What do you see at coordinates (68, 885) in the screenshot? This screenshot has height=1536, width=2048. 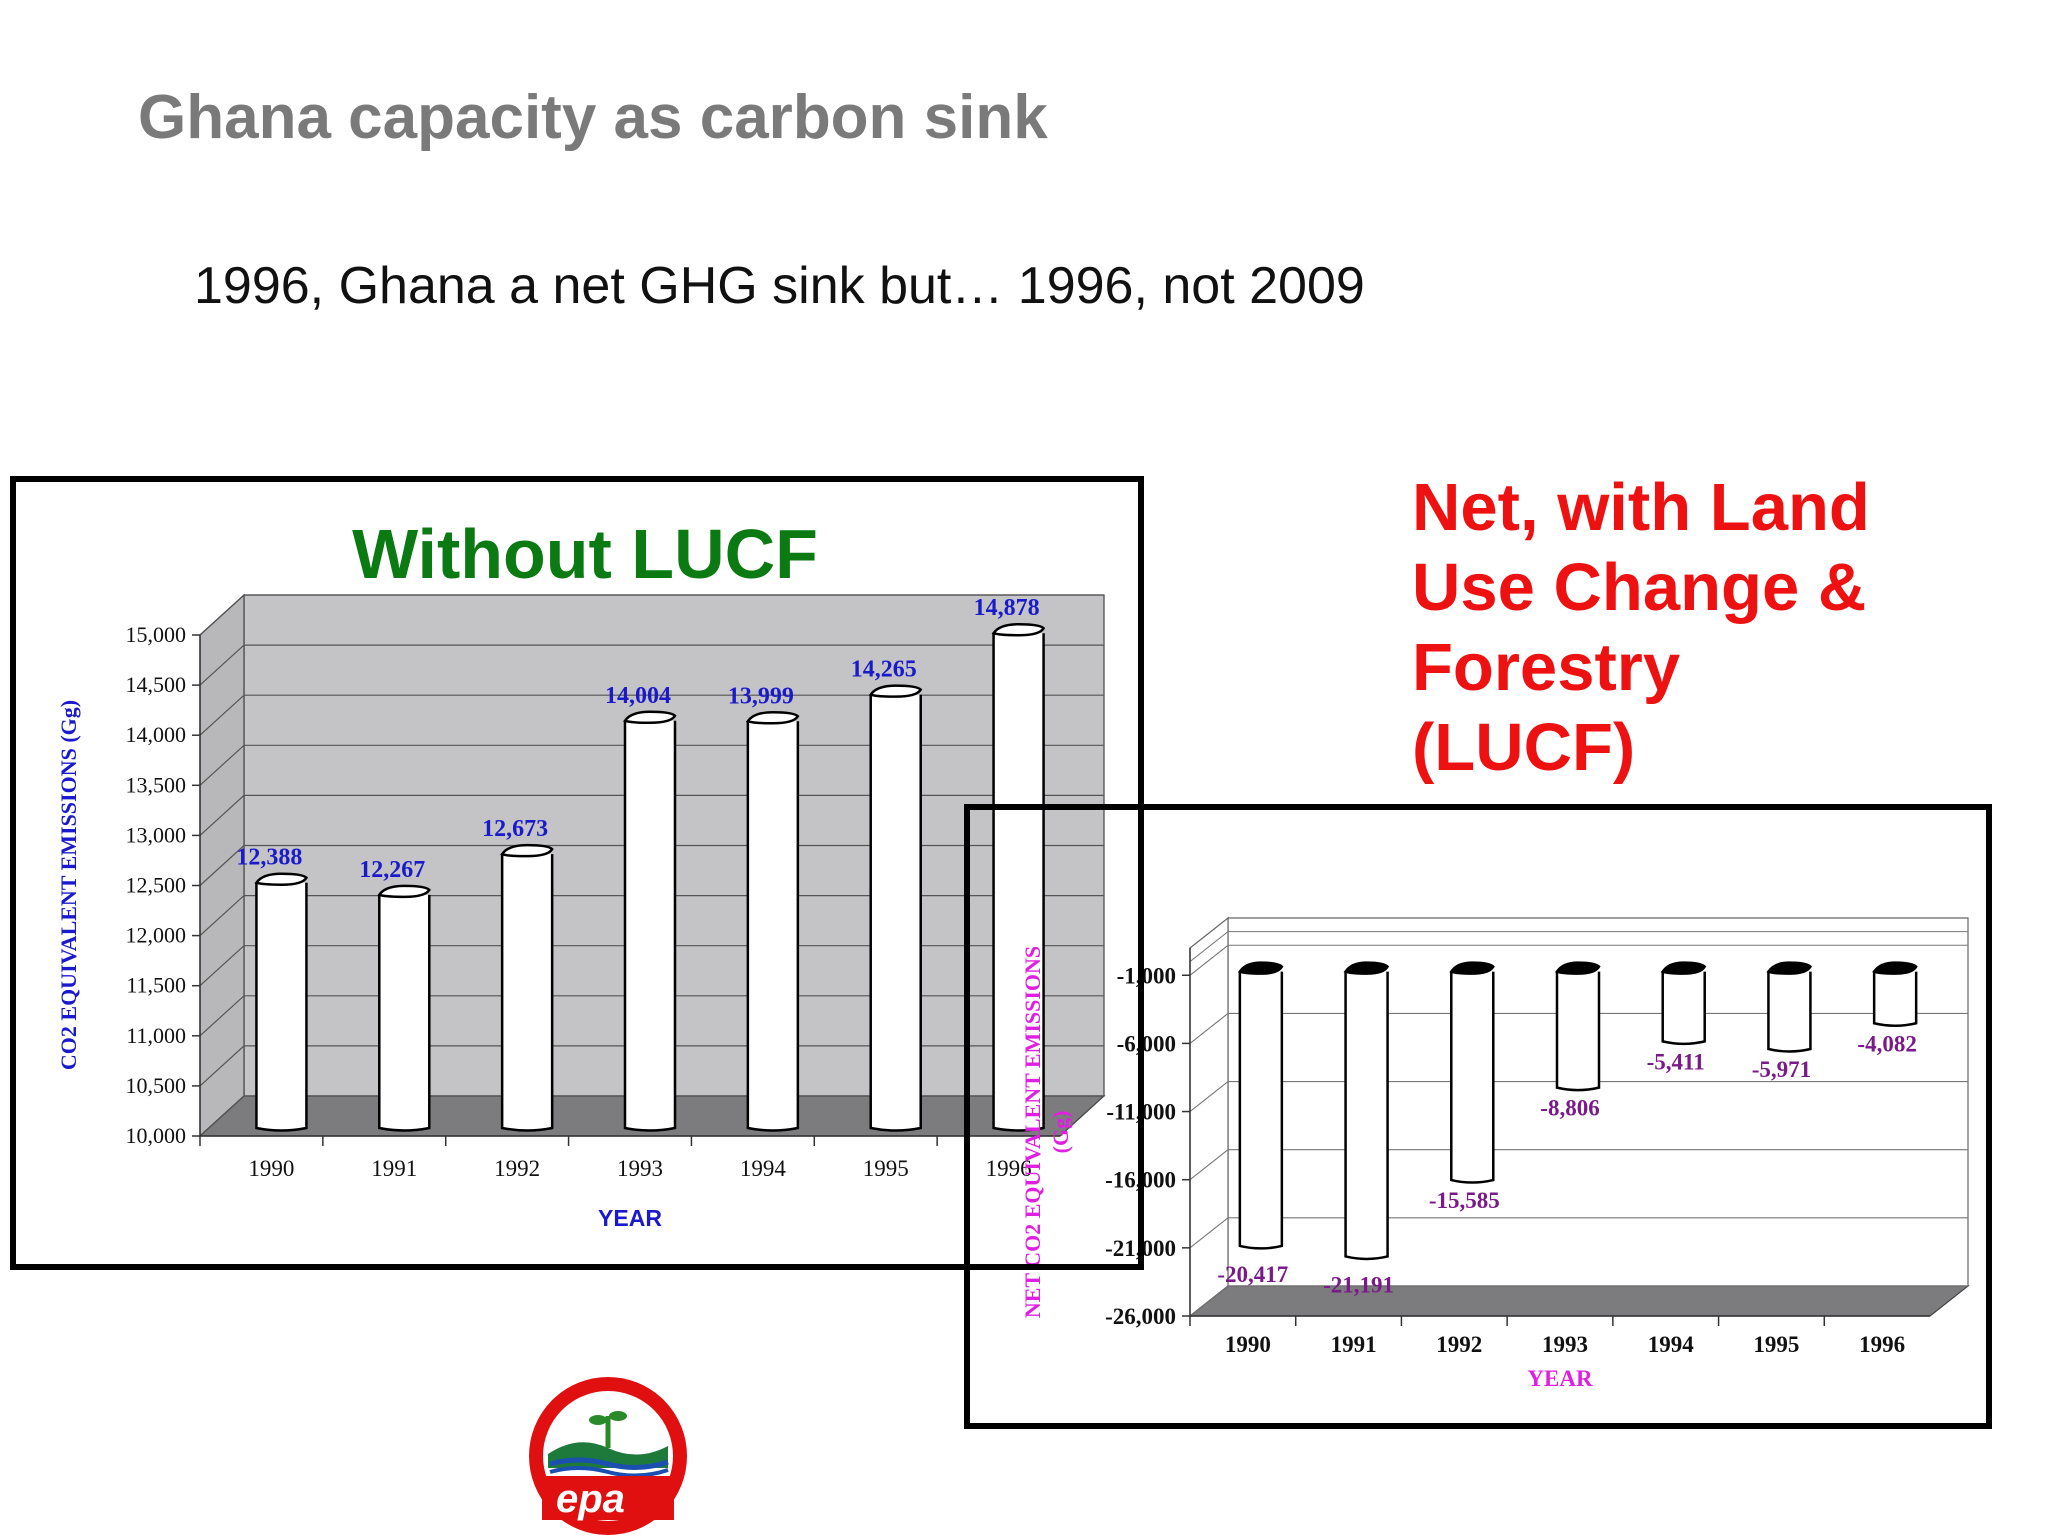 I see `left-y-axis-title: CO2 EQUIVALENT EMISSIONS (Gg)` at bounding box center [68, 885].